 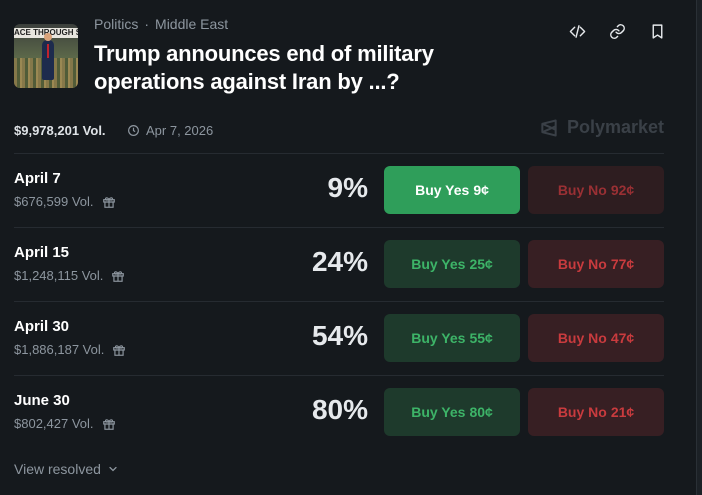 I want to click on scrollbar-track, so click(x=699, y=247).